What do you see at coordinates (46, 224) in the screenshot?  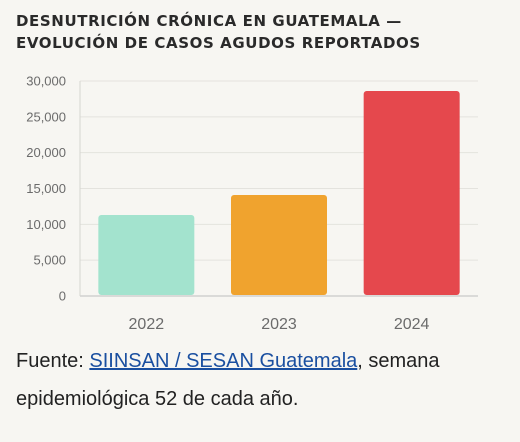 I see `y-tick-label: 10,000` at bounding box center [46, 224].